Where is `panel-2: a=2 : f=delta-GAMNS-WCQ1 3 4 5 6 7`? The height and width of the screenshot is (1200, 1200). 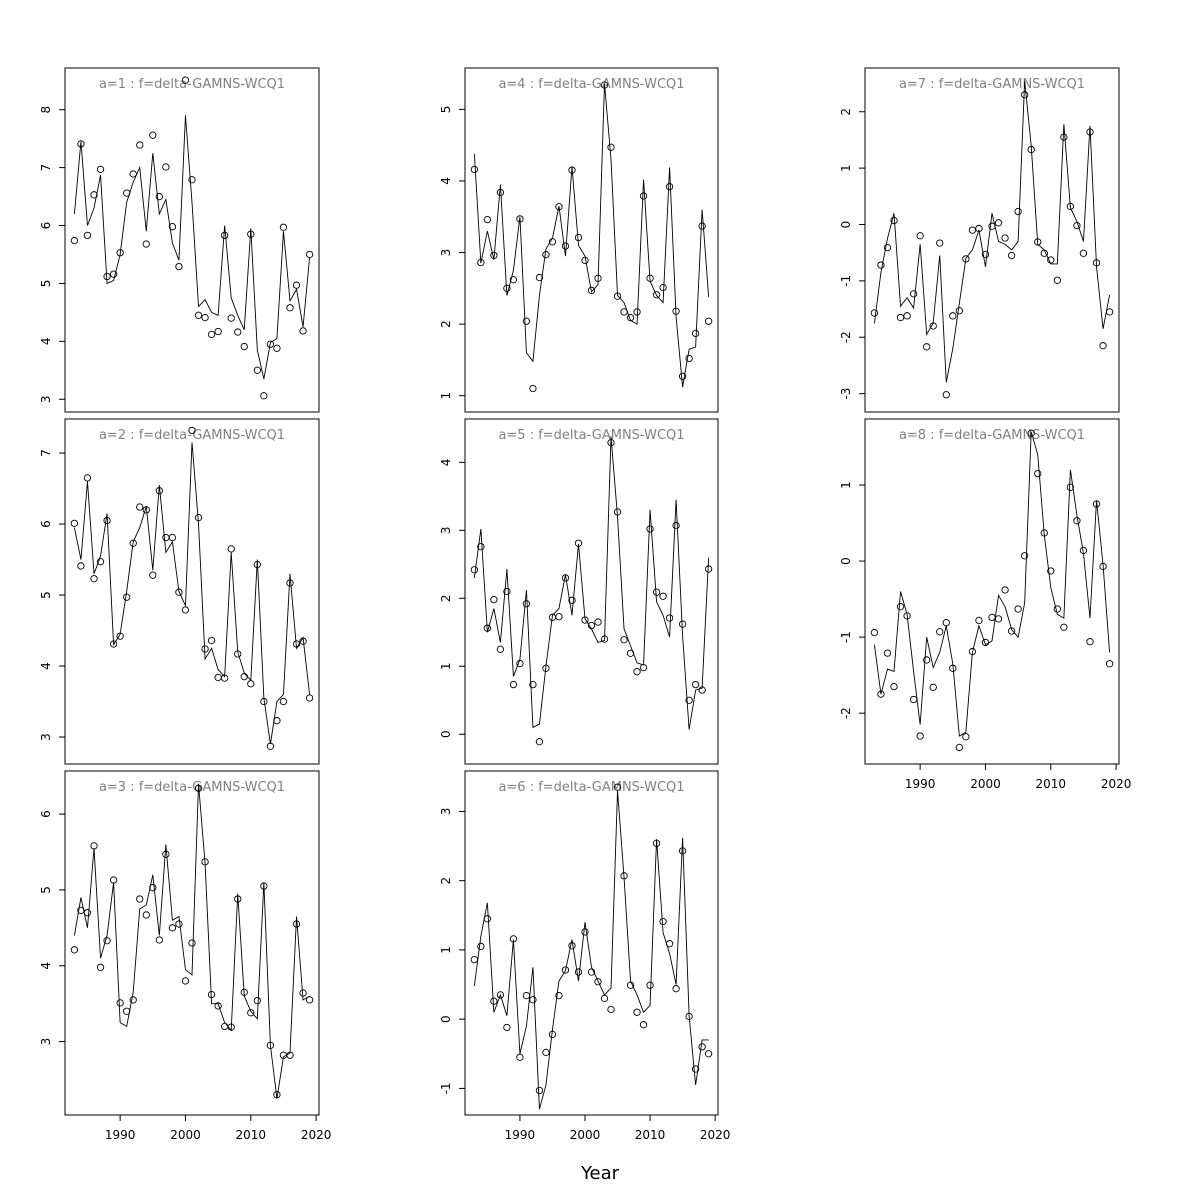
panel-2: a=2 : f=delta-GAMNS-WCQ1 3 4 5 6 7 is located at coordinates (179, 591).